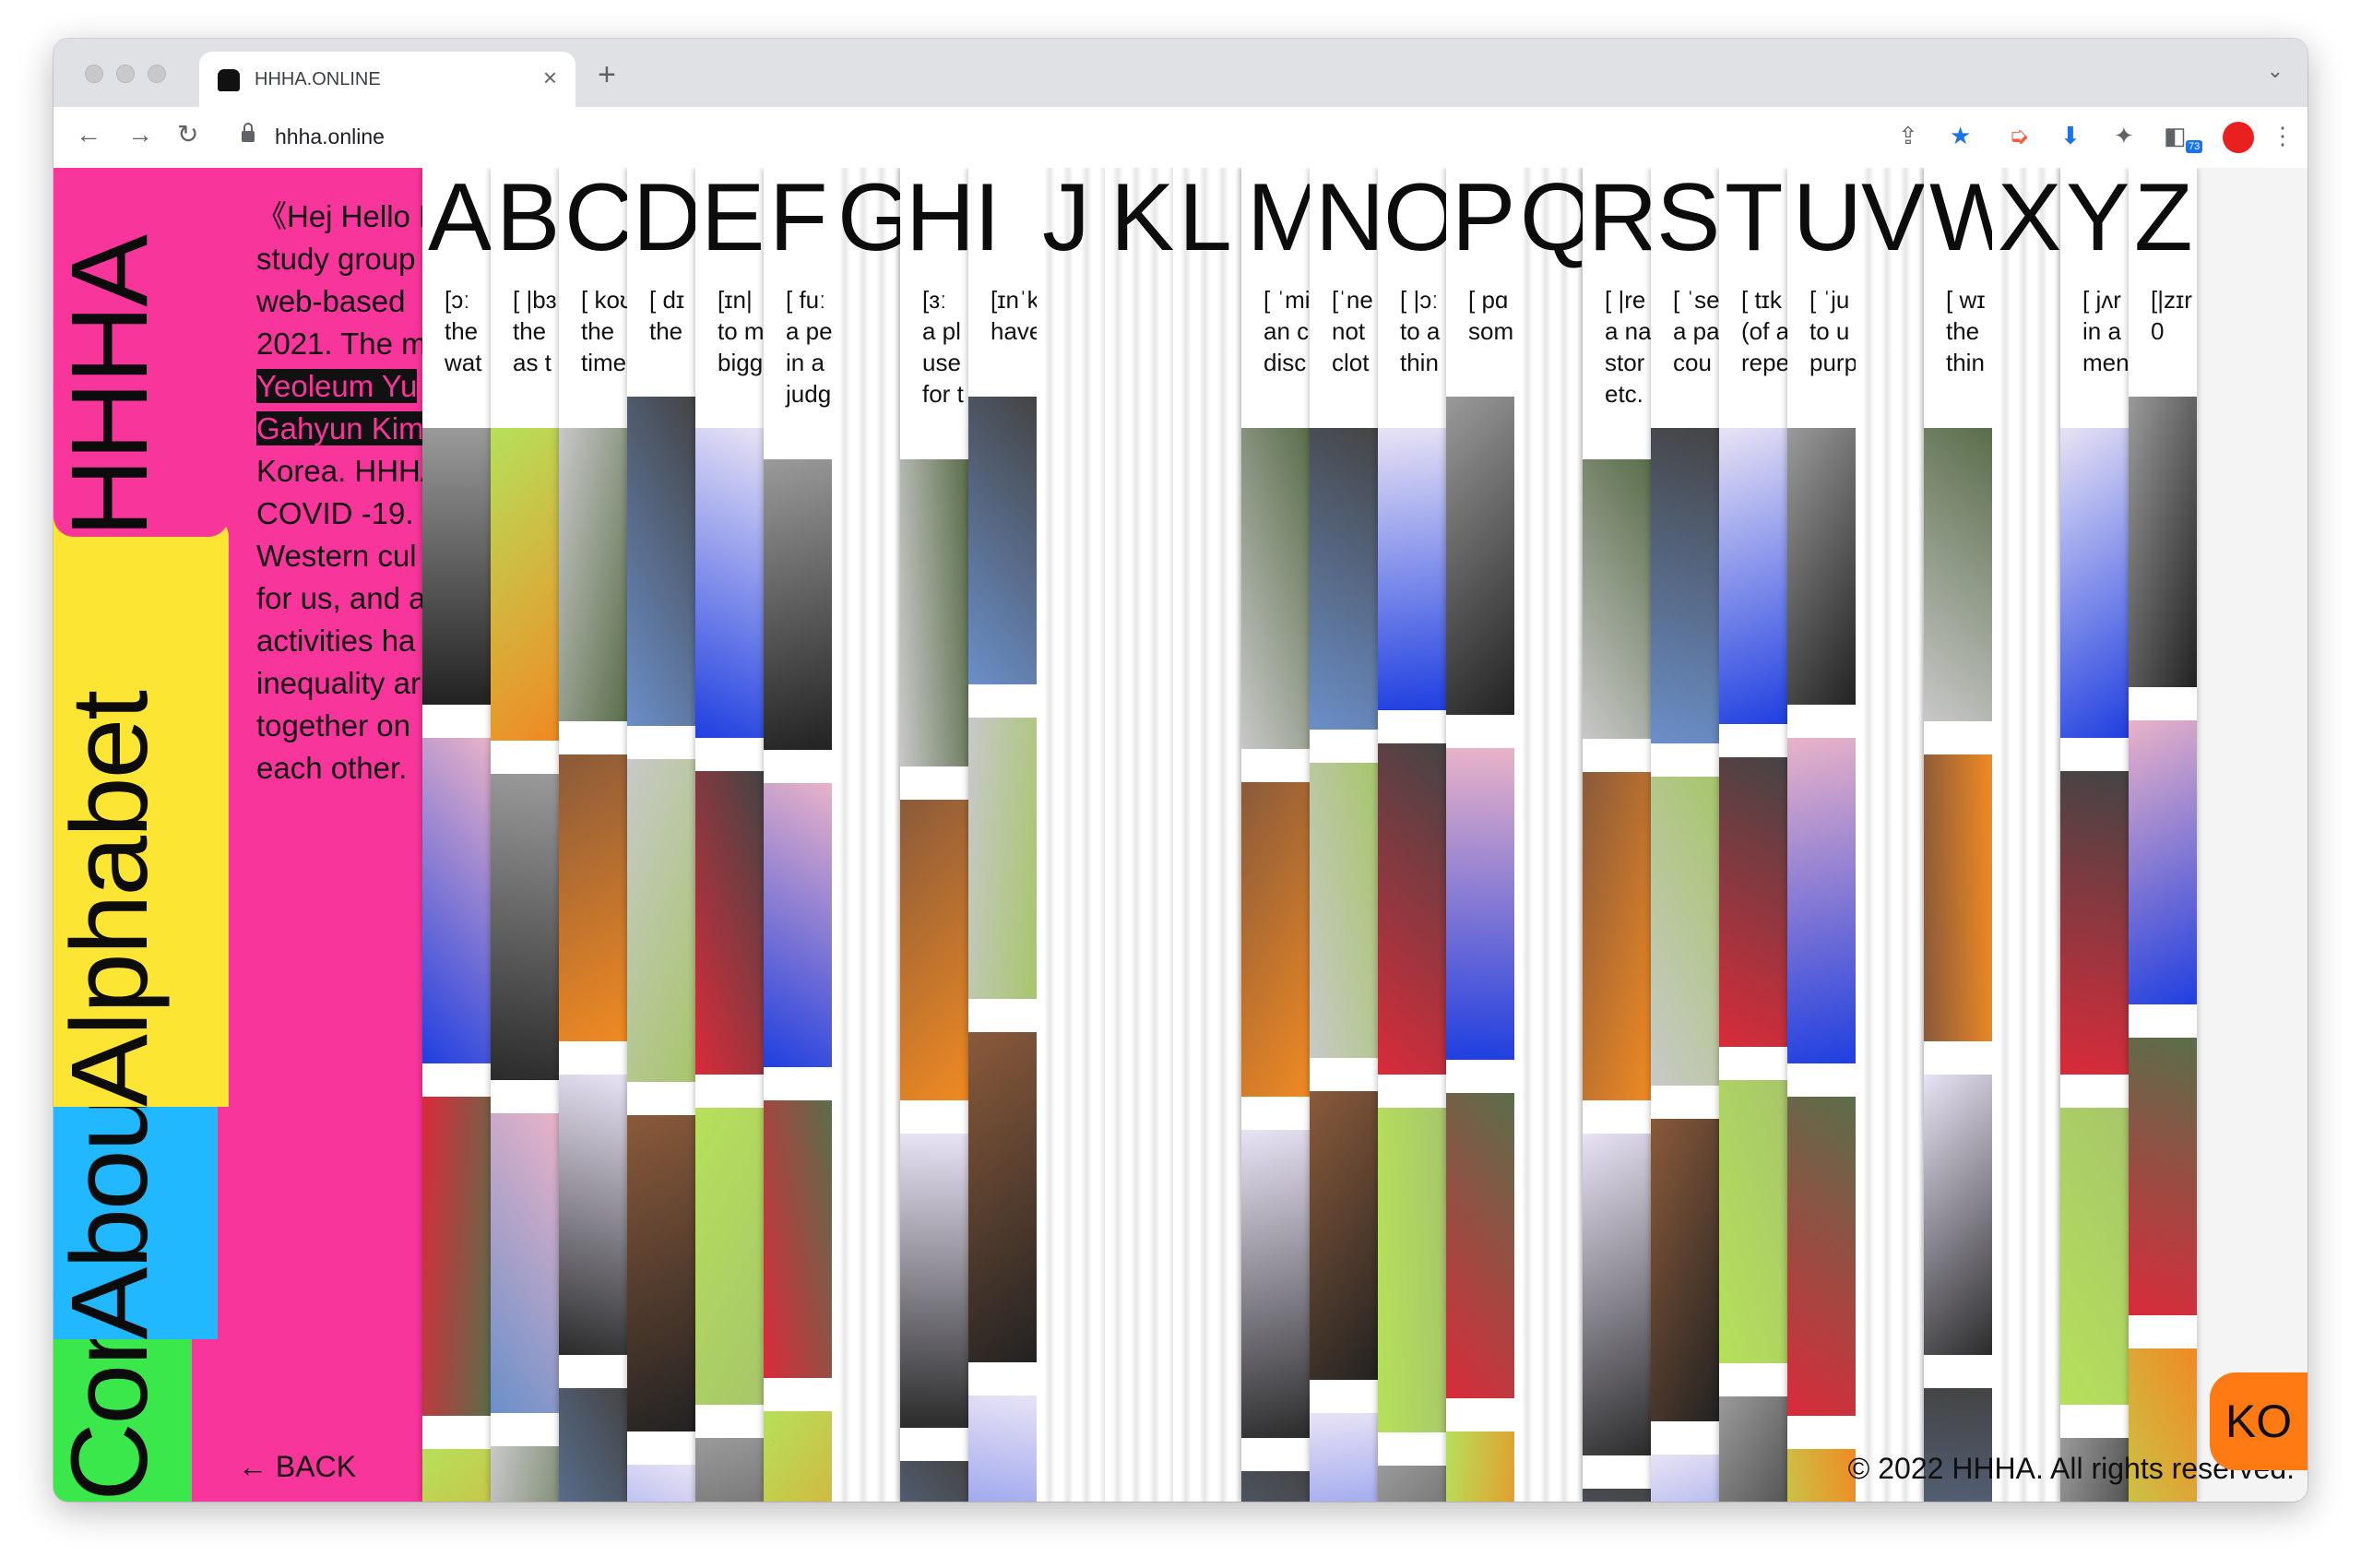  What do you see at coordinates (2124, 135) in the screenshot?
I see `puzzle-extensions-icon: ✦` at bounding box center [2124, 135].